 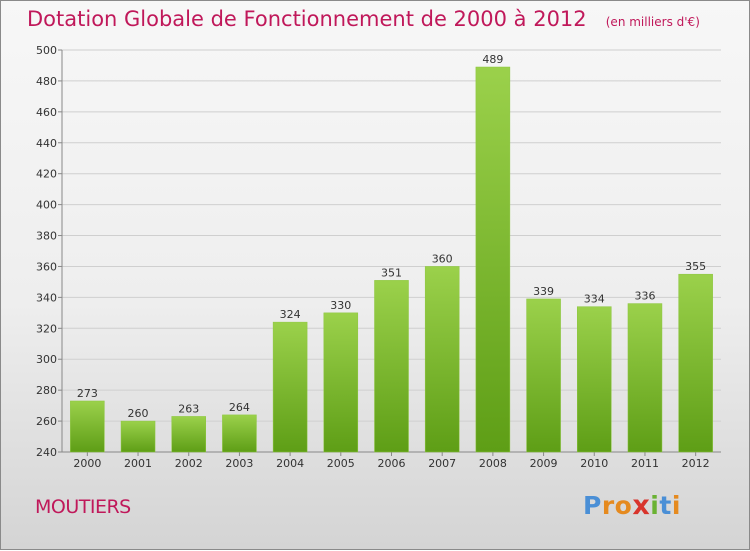 I want to click on x-tick-label: 2011, so click(x=645, y=463).